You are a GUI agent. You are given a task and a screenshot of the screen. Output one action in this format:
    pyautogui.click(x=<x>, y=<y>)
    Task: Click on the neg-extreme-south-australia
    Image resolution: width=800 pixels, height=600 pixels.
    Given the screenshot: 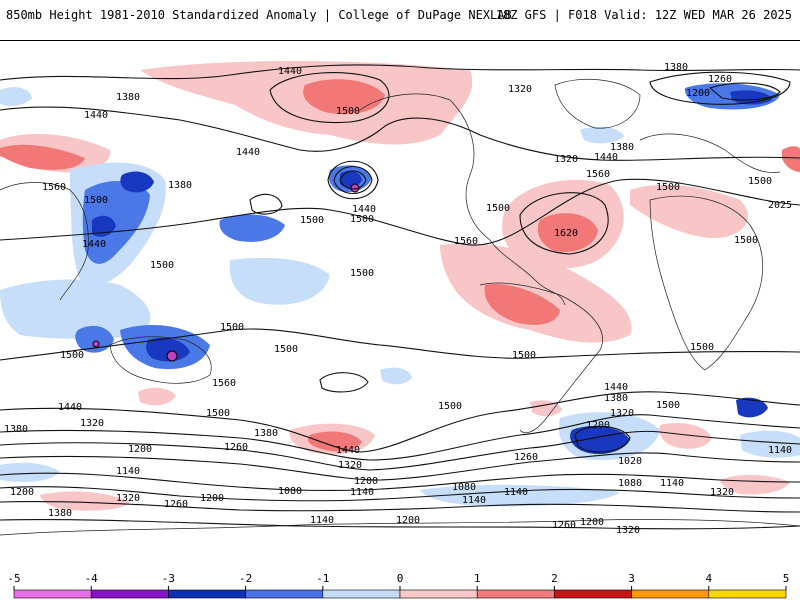 What is the action you would take?
    pyautogui.click(x=172, y=356)
    